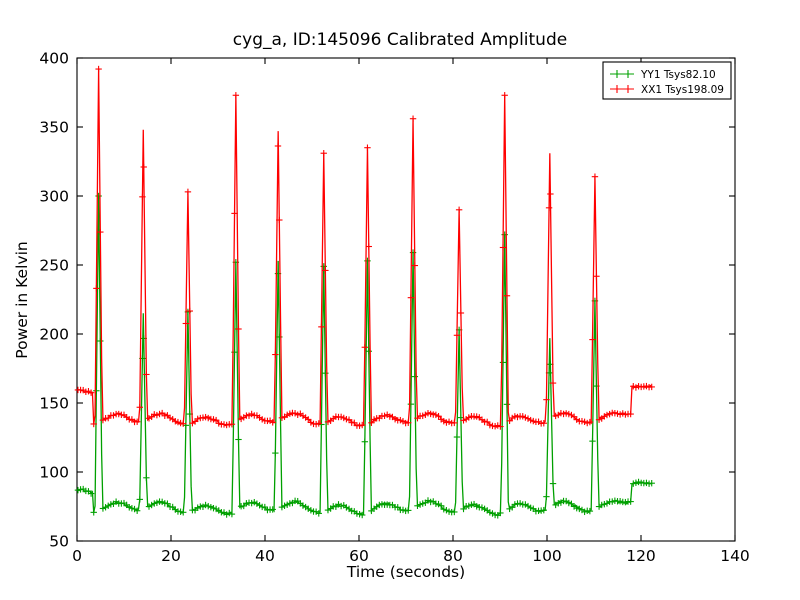 The image size is (800, 600). Describe the element at coordinates (22, 299) in the screenshot. I see `y-axis-label: Power in Kelvin` at that location.